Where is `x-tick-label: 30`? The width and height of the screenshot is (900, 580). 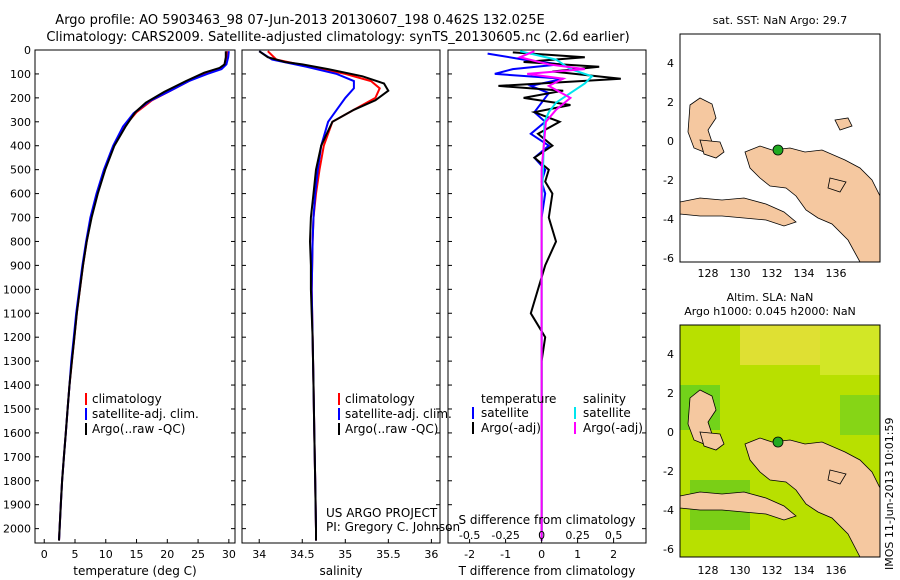 x-tick-label: 30 is located at coordinates (229, 554).